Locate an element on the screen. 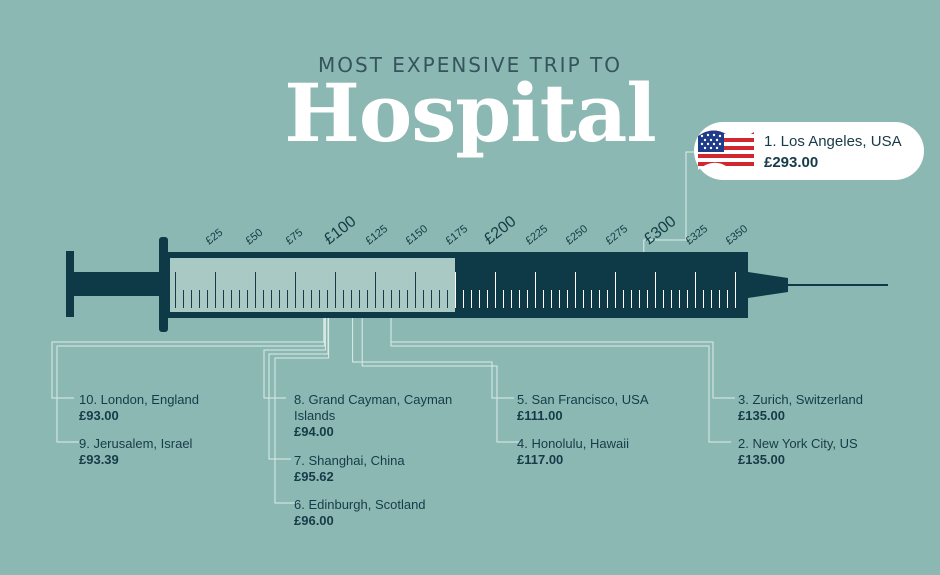 The height and width of the screenshot is (575, 940). top-callout: 1. Los Angeles, USA £293.00 is located at coordinates (809, 151).